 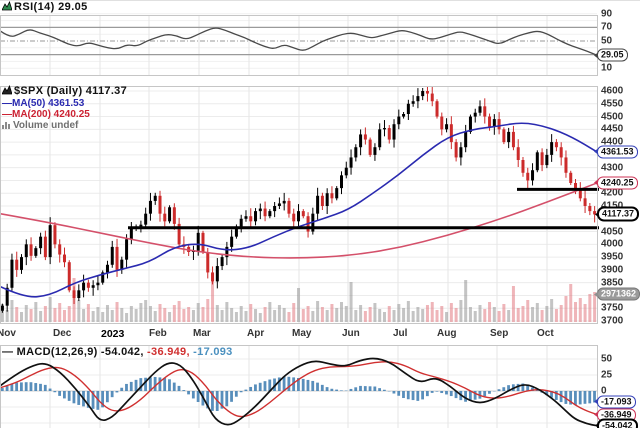 What do you see at coordinates (612, 55) in the screenshot?
I see `value-tag: 29.05` at bounding box center [612, 55].